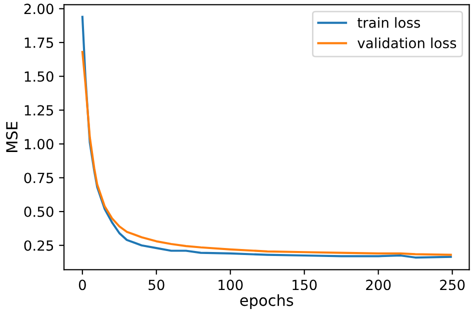 The width and height of the screenshot is (474, 310). What do you see at coordinates (39, 212) in the screenshot?
I see `y-tick-label: 0.50` at bounding box center [39, 212].